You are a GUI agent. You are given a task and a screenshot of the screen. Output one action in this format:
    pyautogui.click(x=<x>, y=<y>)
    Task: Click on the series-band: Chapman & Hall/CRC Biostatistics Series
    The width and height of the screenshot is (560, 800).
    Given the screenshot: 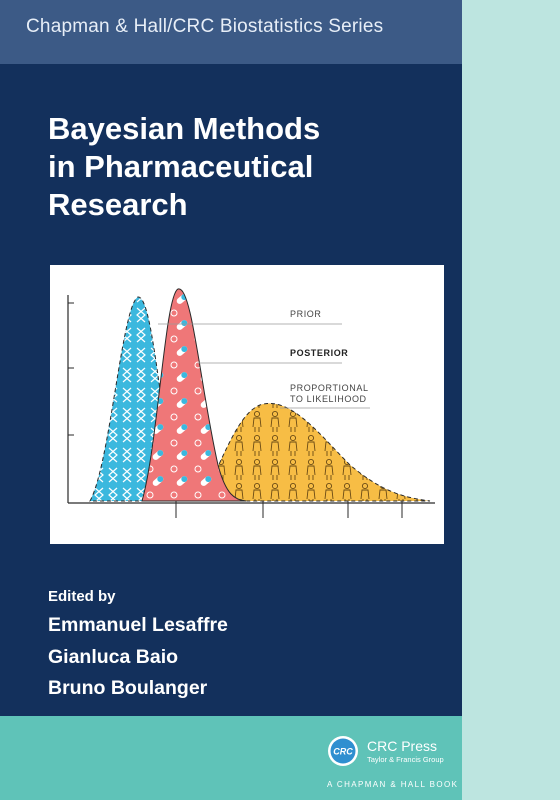 What is the action you would take?
    pyautogui.click(x=231, y=32)
    